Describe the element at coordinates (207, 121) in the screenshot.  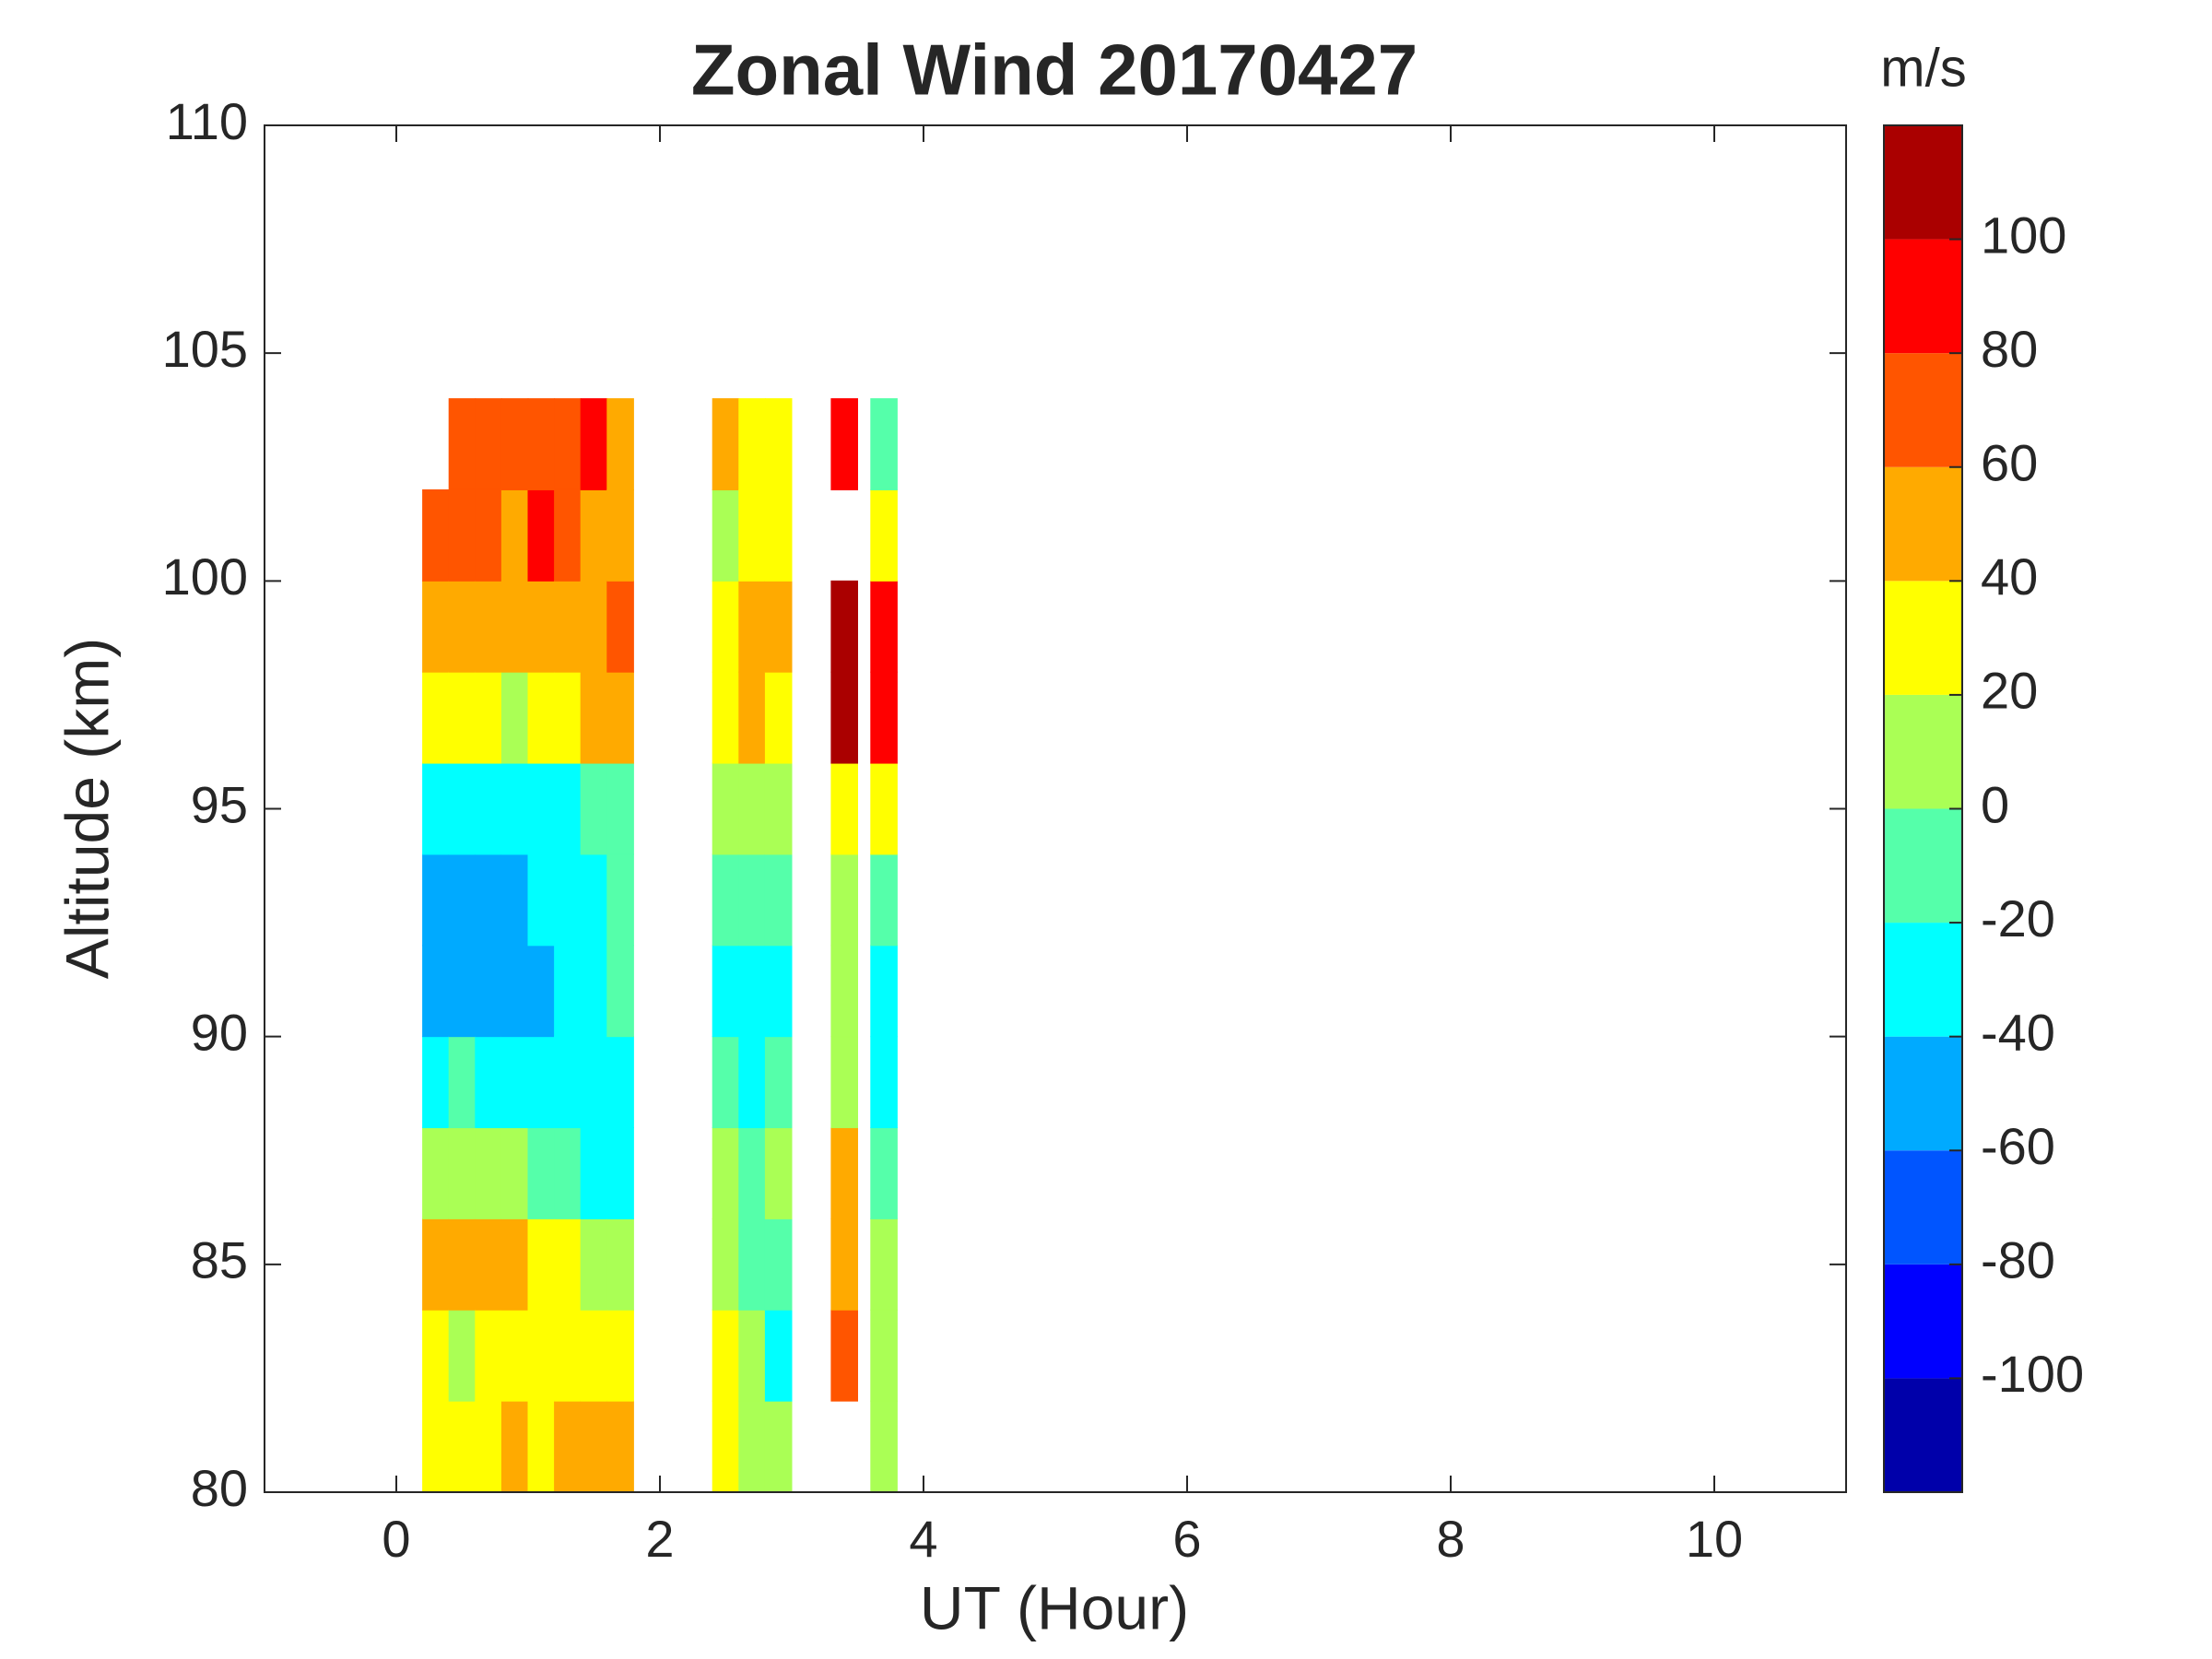
I see `y-tick-label: 110` at that location.